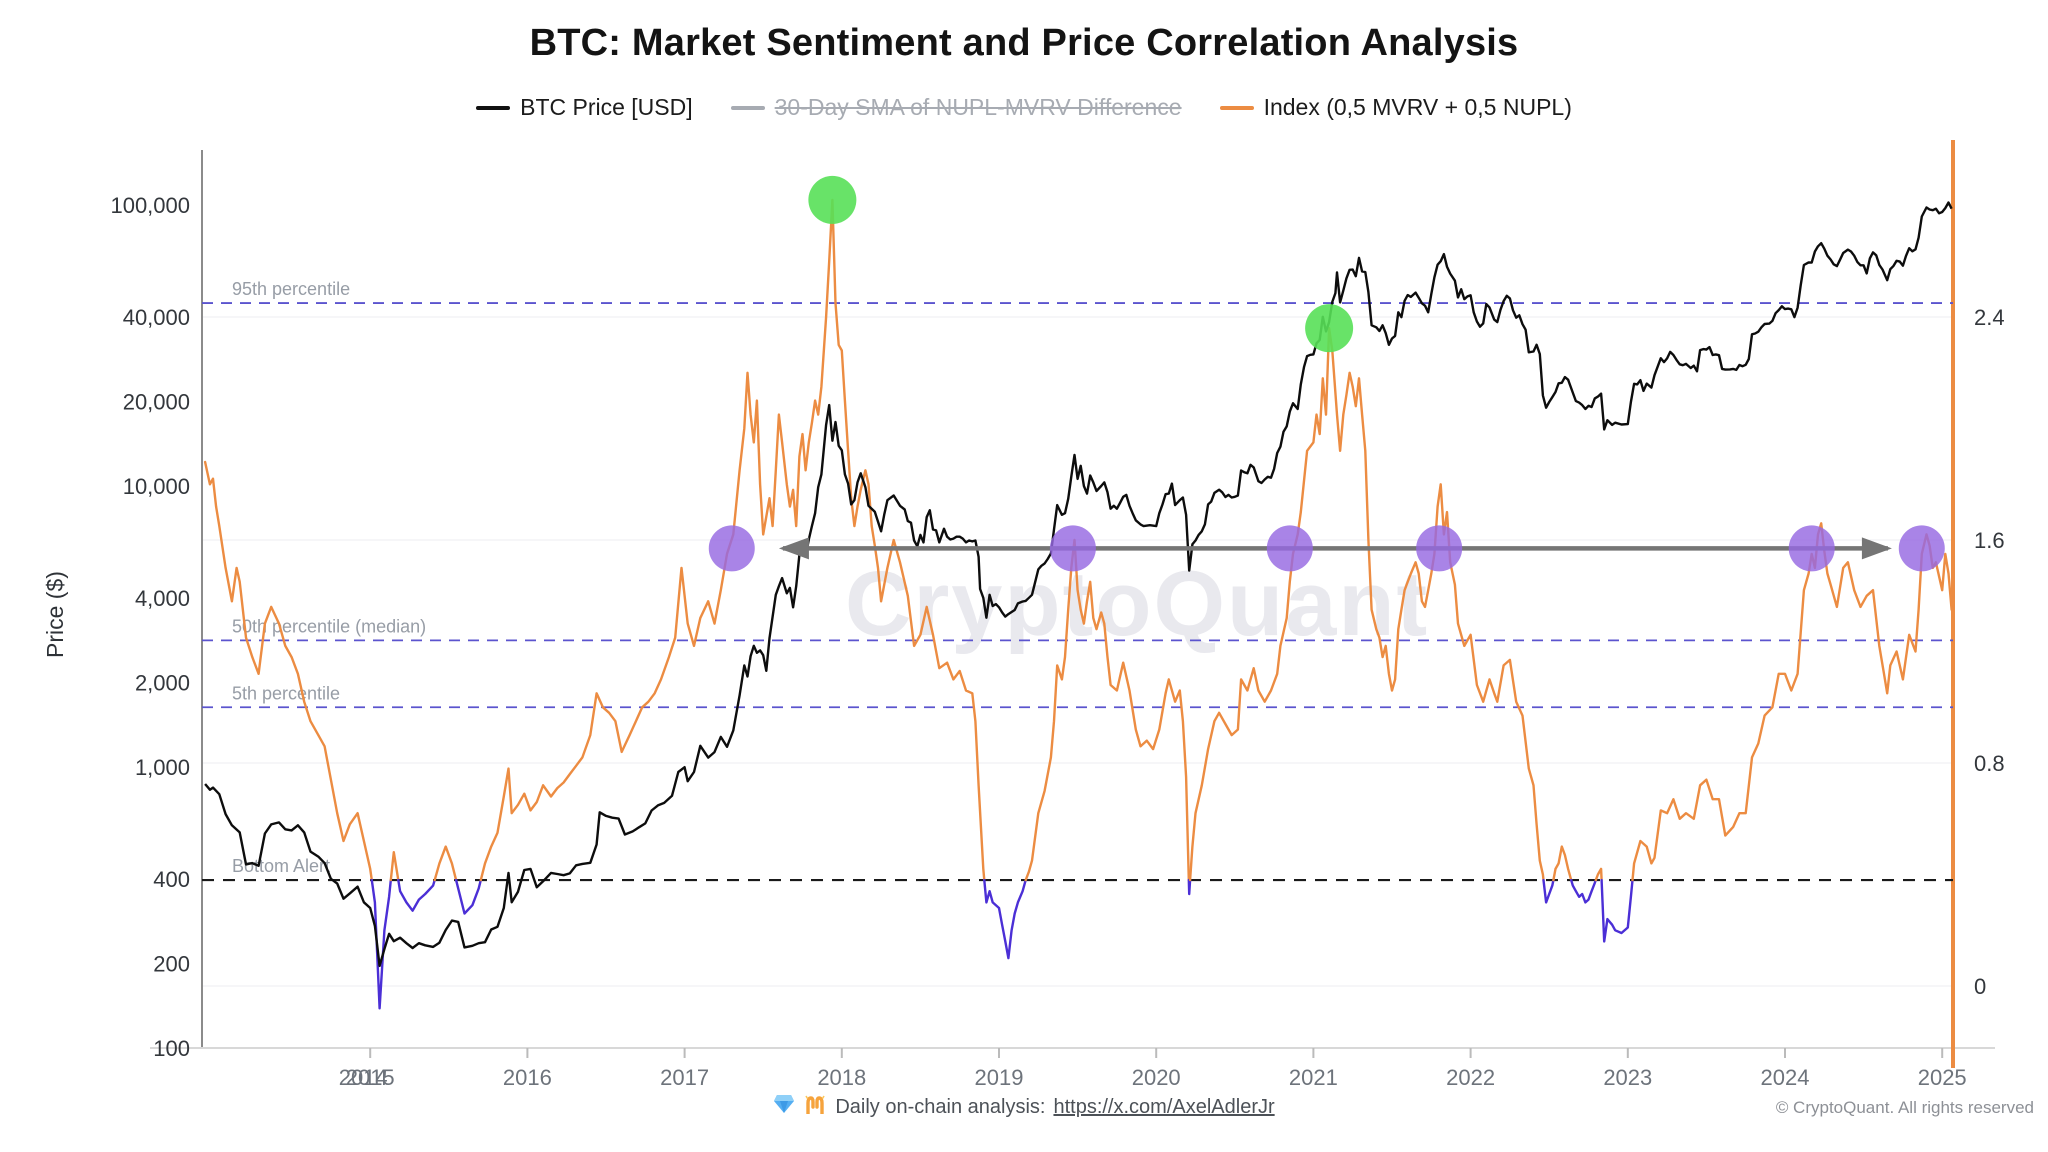 The width and height of the screenshot is (2048, 1152). I want to click on price-tick-label: 20,000, so click(156, 401).